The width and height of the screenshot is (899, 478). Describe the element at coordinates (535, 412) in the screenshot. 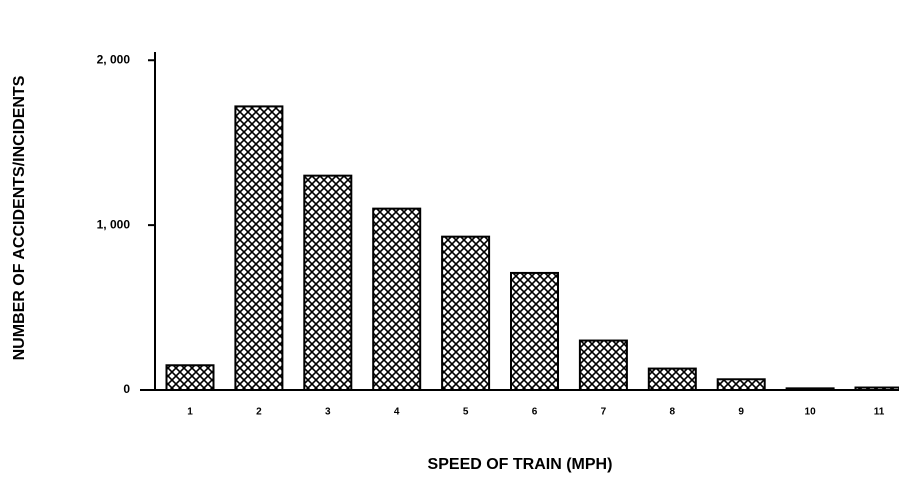

I see `x-tick-label: 6` at that location.